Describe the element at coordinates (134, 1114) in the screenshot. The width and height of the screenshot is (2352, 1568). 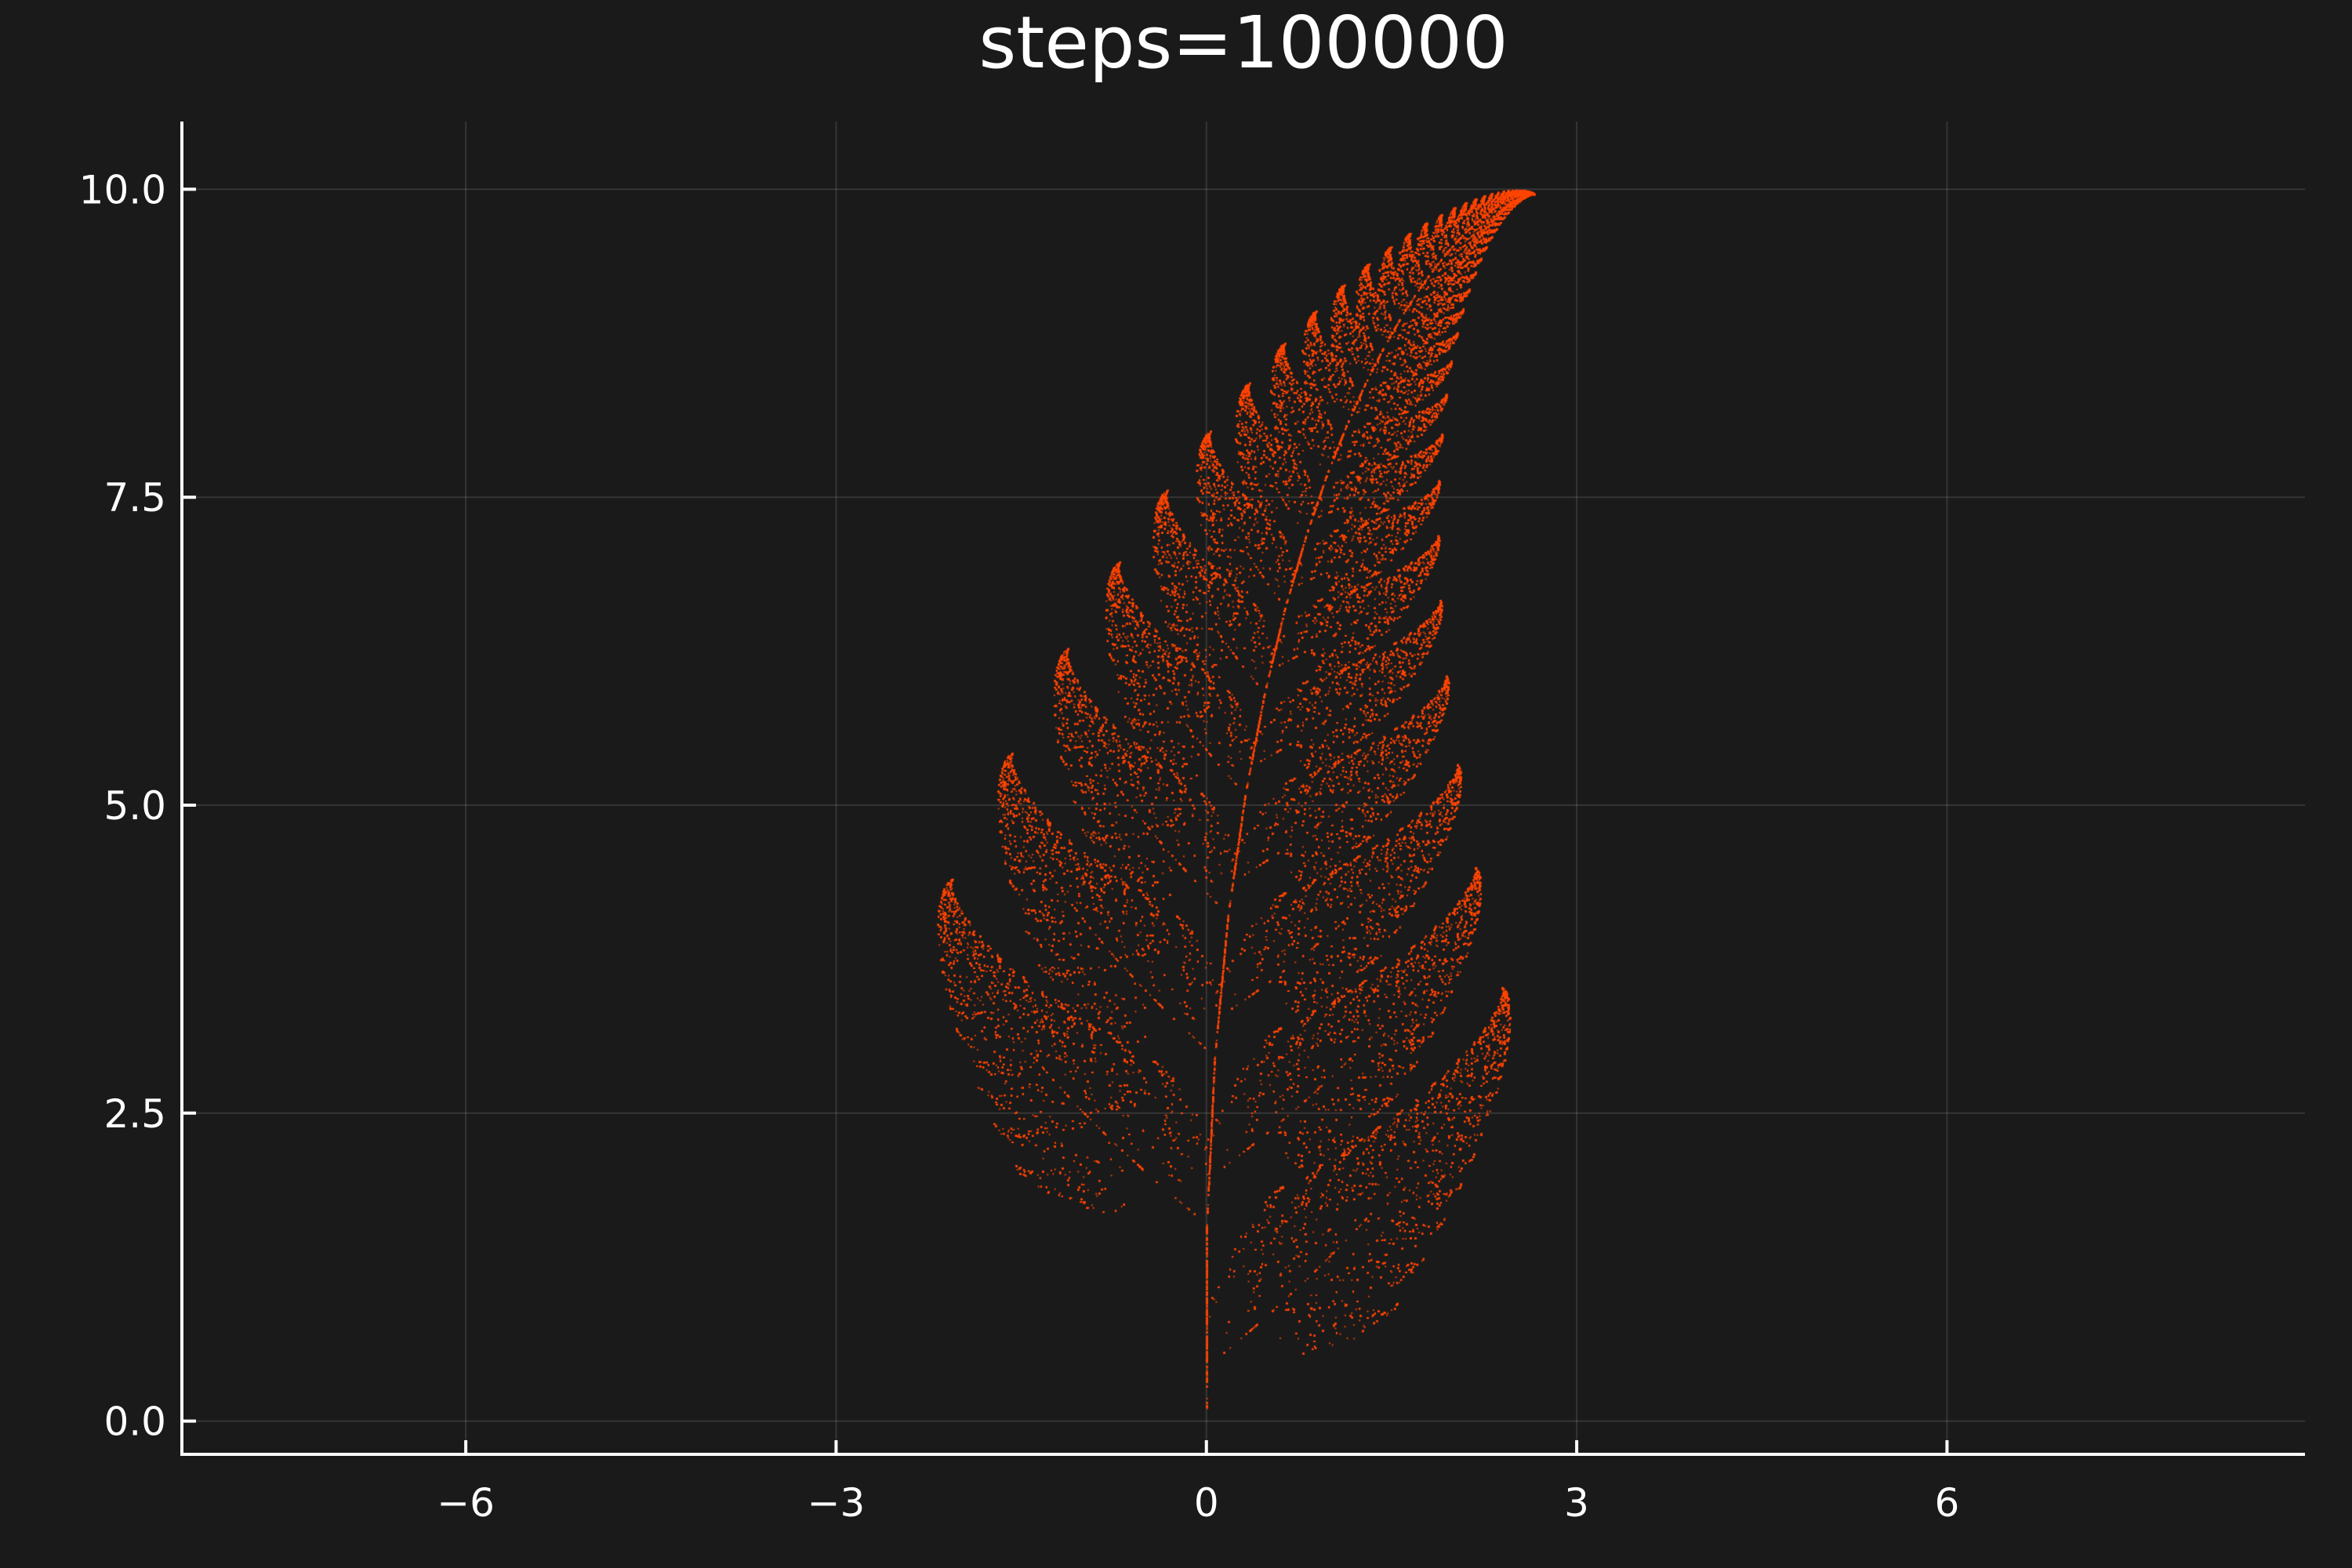
I see `y-tick-label: 2.5` at that location.